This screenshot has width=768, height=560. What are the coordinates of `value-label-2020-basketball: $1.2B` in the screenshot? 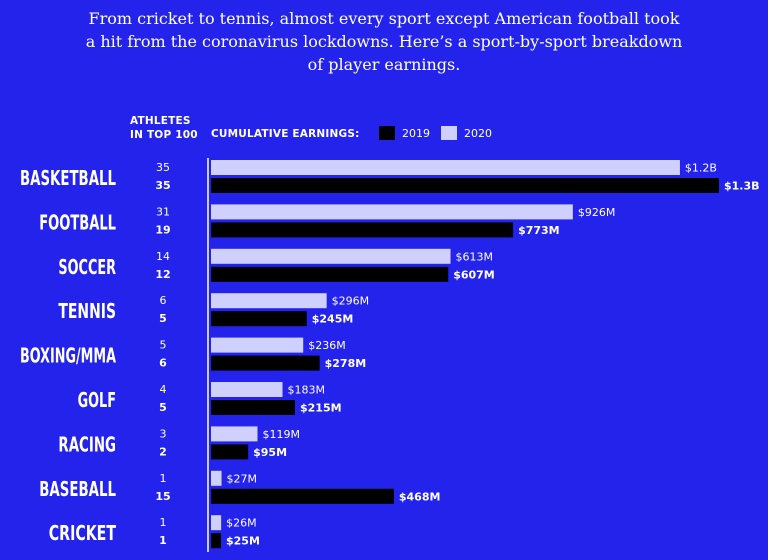 It's located at (701, 168).